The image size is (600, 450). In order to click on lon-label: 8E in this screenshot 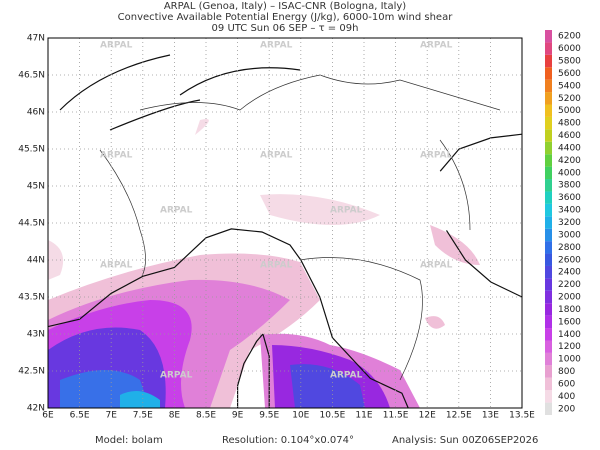, I will do `click(175, 416)`.